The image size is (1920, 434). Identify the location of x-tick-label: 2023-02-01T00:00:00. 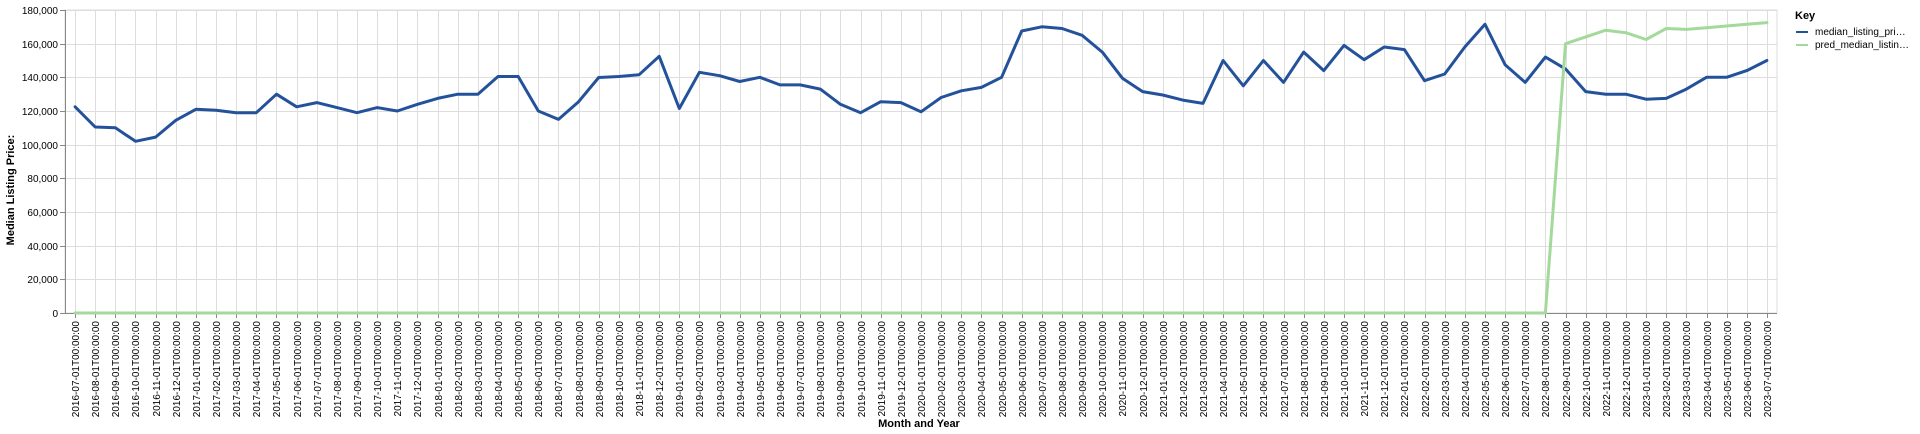
(1667, 369).